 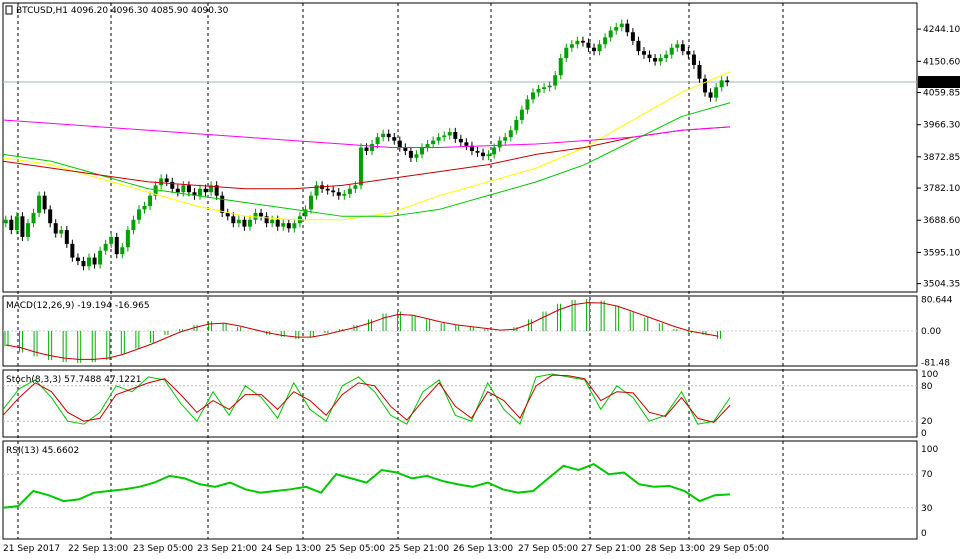 I want to click on macd-signal-line, so click(x=362, y=331).